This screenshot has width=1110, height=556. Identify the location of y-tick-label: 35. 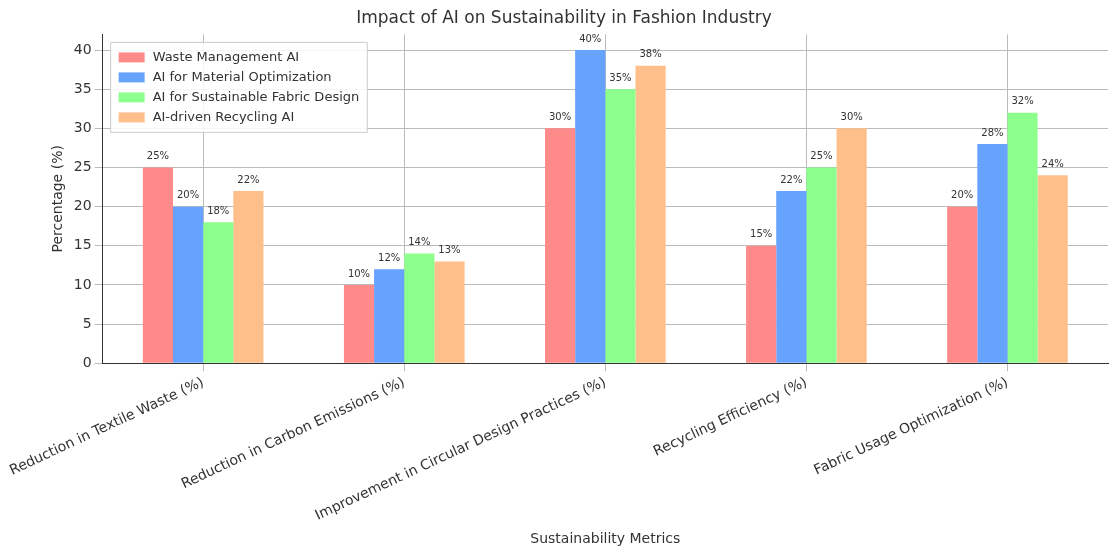
(82, 87).